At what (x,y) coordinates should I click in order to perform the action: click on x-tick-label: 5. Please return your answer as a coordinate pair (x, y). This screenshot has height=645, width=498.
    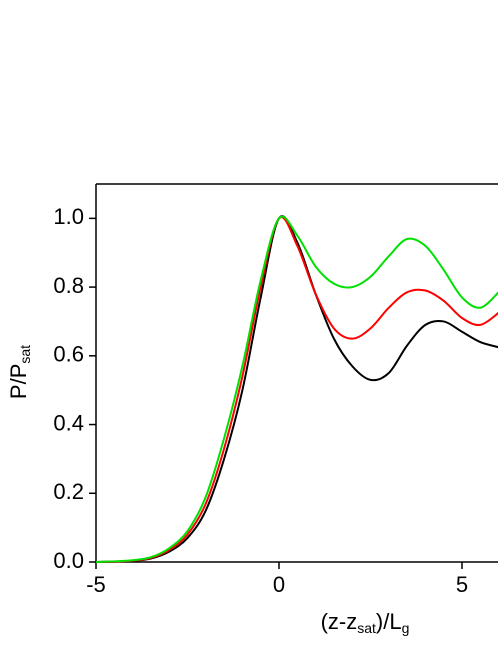
    Looking at the image, I should click on (462, 584).